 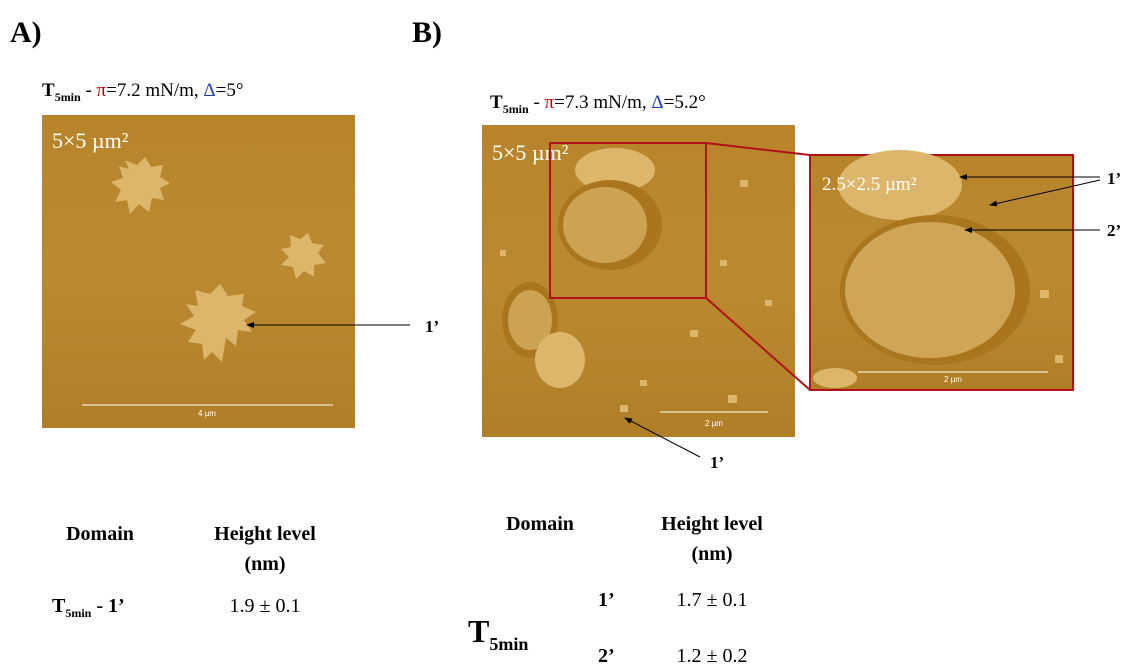 I want to click on annotation: 2’, so click(x=1114, y=230).